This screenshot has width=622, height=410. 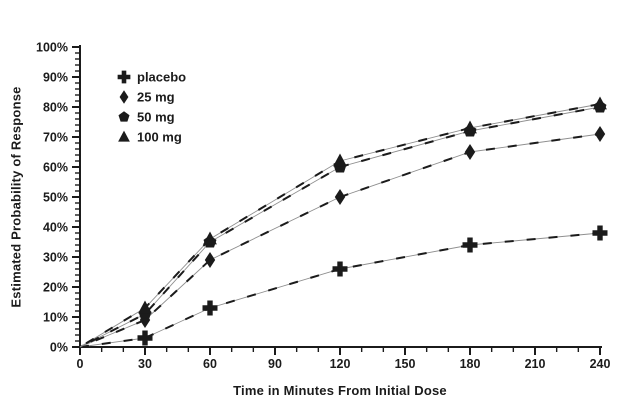 What do you see at coordinates (55, 168) in the screenshot?
I see `y-tick-label: 60%` at bounding box center [55, 168].